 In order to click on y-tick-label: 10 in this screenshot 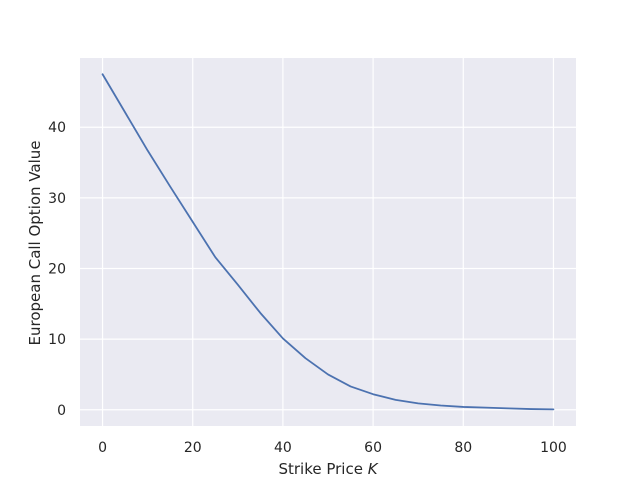, I will do `click(57, 340)`.